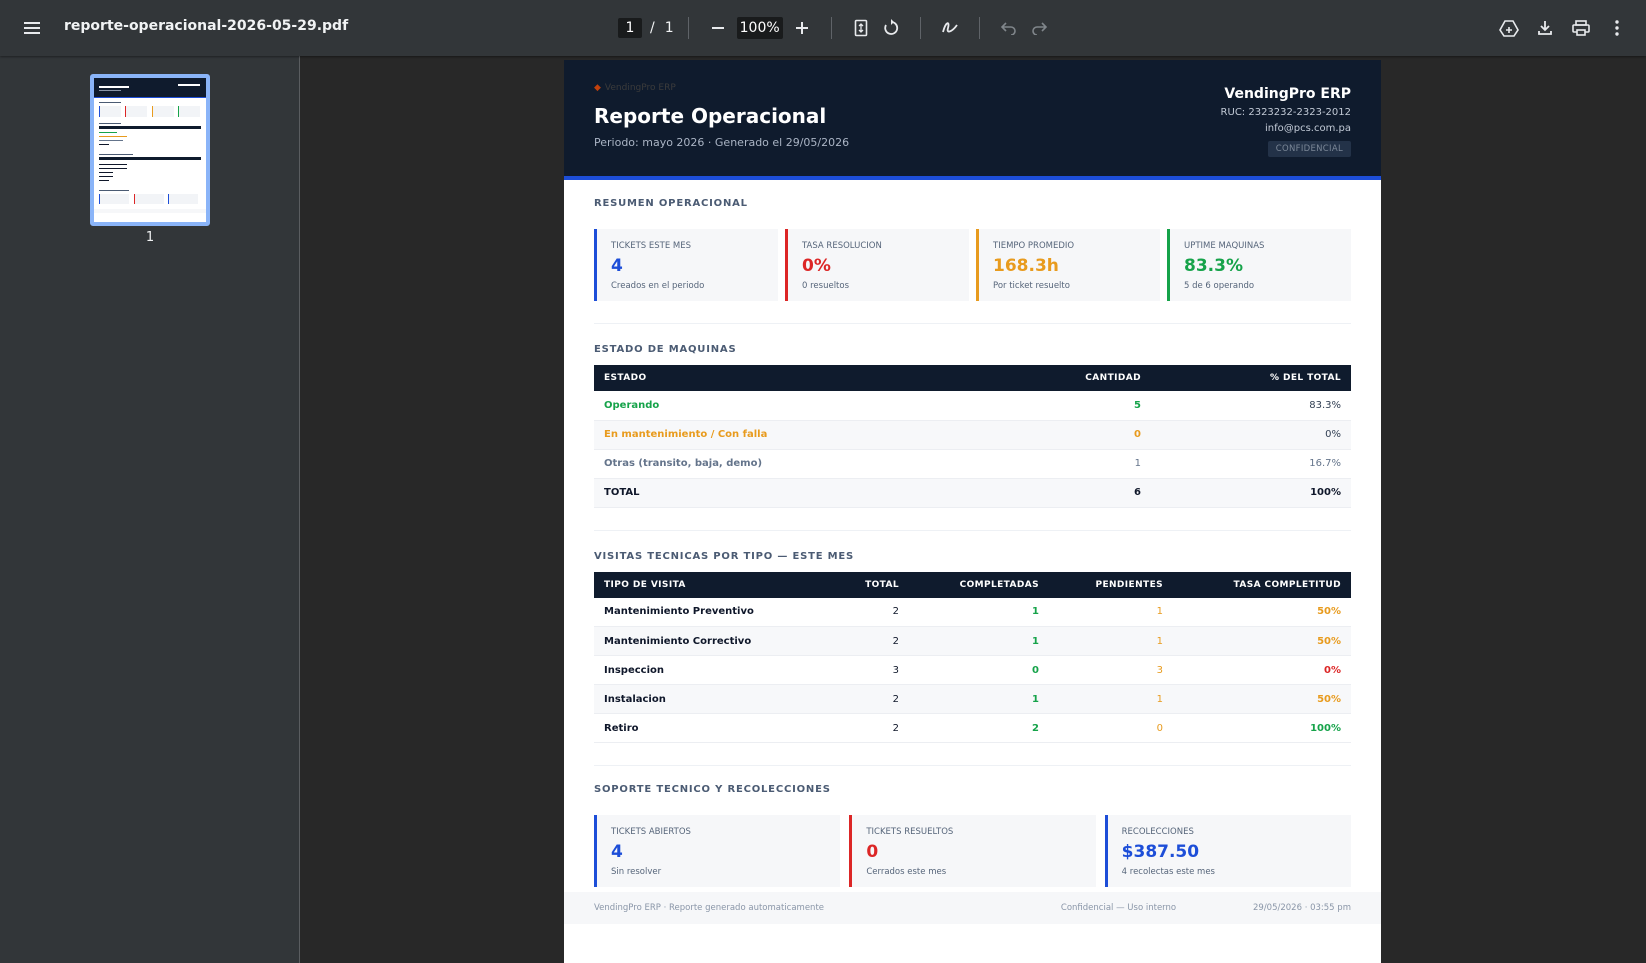 Image resolution: width=1646 pixels, height=963 pixels. What do you see at coordinates (711, 584) in the screenshot?
I see `column-header: TIPO DE VISITA` at bounding box center [711, 584].